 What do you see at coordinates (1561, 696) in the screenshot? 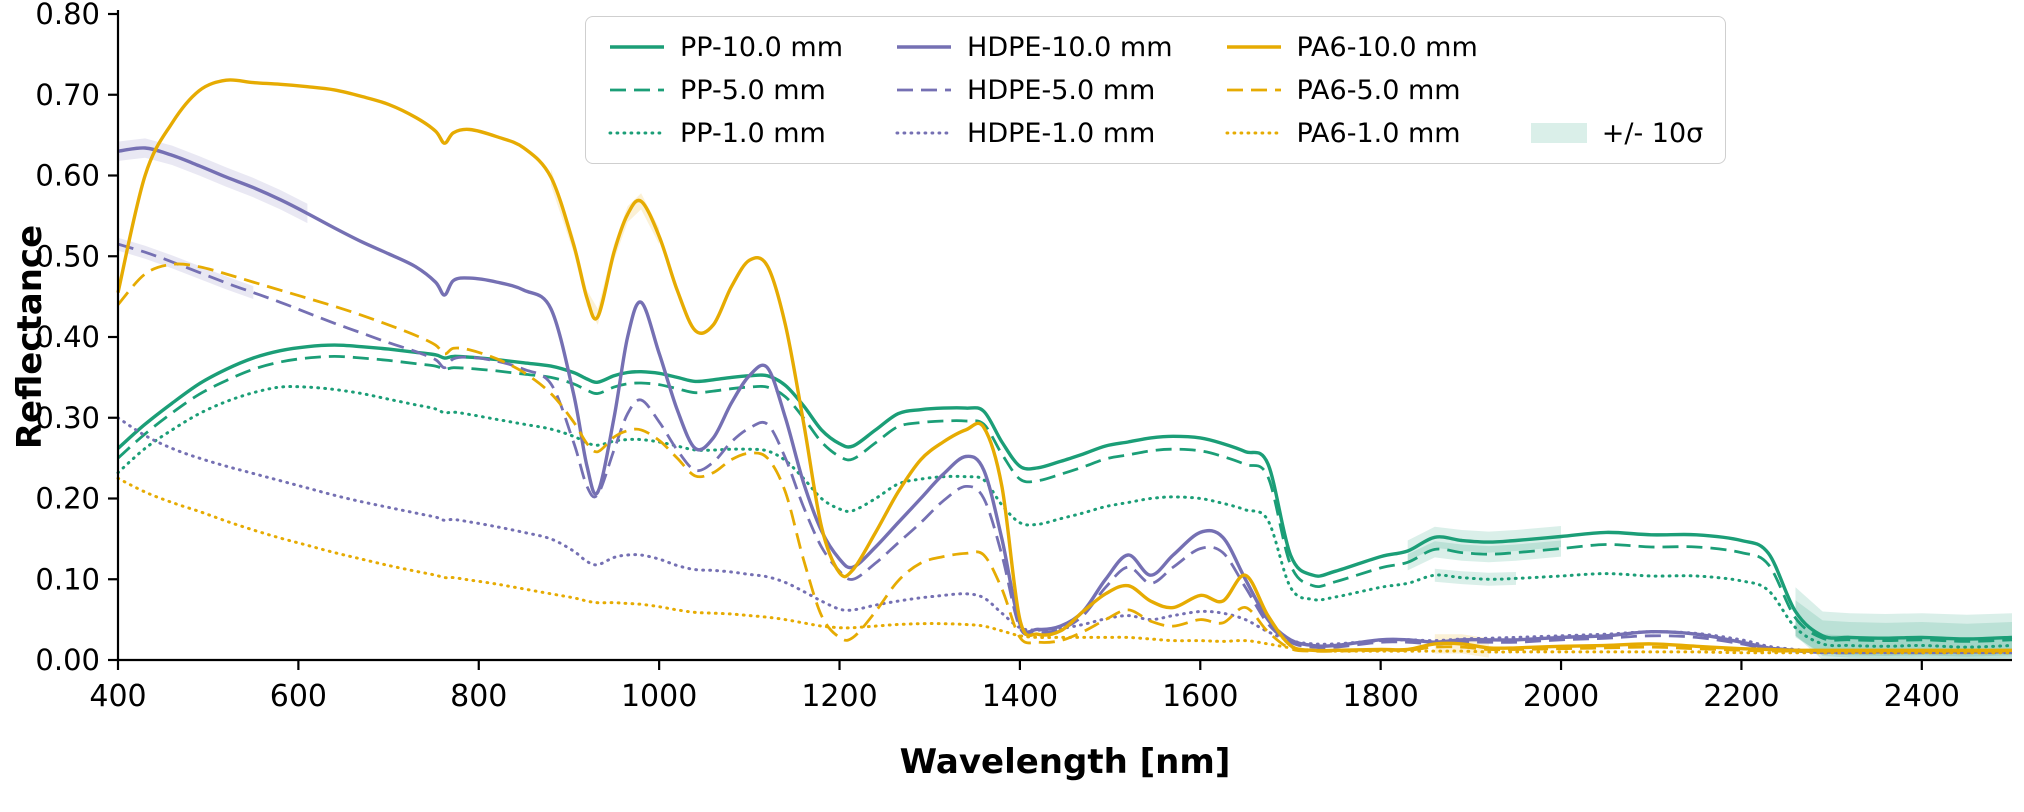
I see `x-tick-label: 2000` at bounding box center [1561, 696].